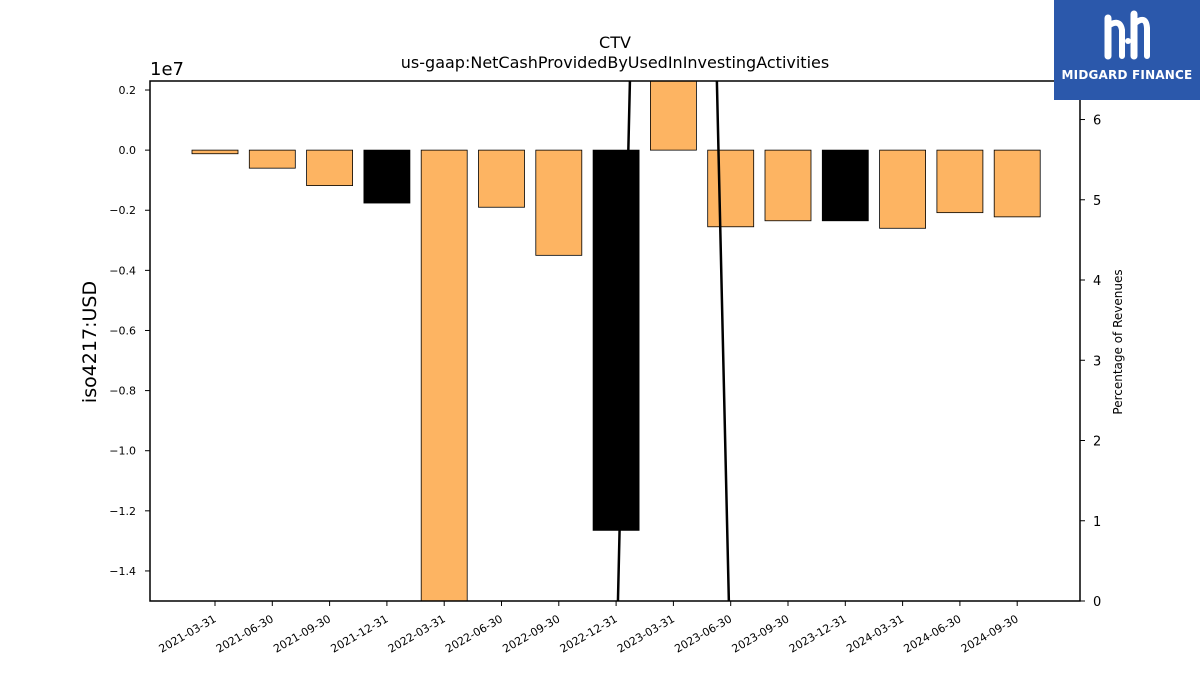 The width and height of the screenshot is (1200, 675). I want to click on brand-logo: MIDGARD FINANCE, so click(1127, 50).